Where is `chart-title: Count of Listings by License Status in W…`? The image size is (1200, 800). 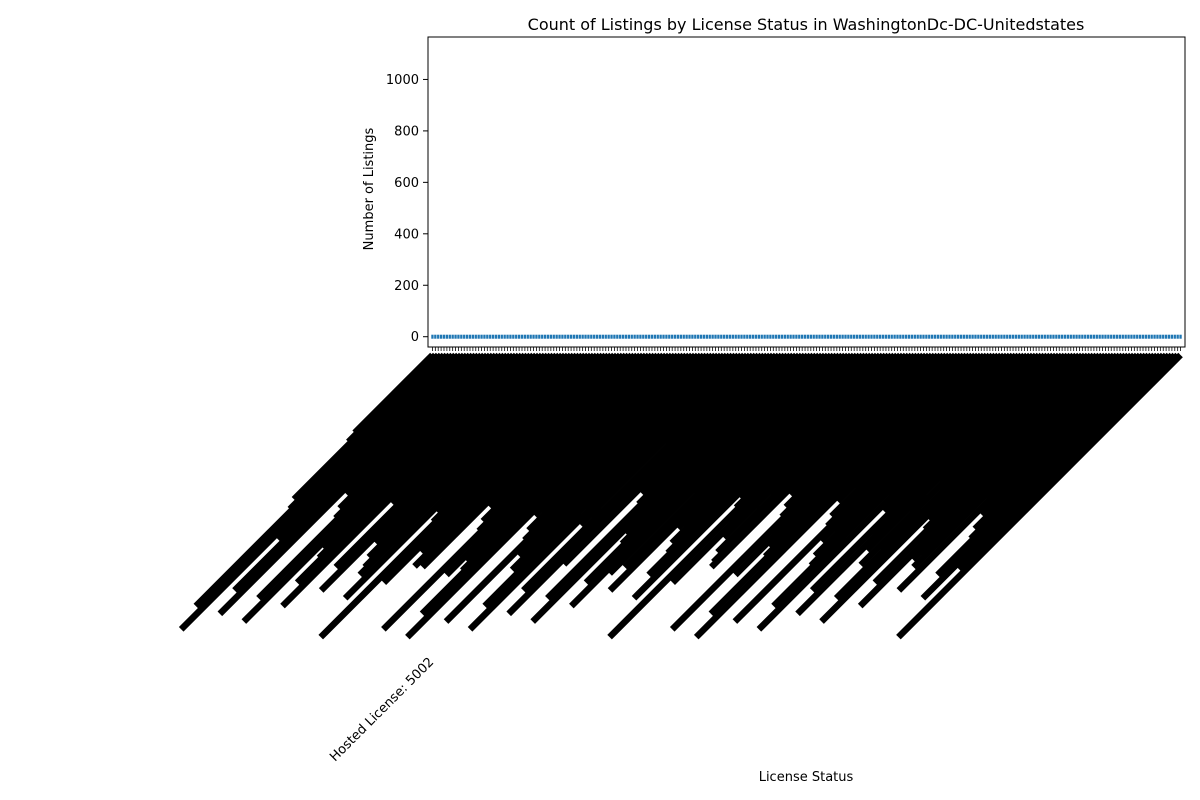
chart-title: Count of Listings by License Status in W… is located at coordinates (806, 24).